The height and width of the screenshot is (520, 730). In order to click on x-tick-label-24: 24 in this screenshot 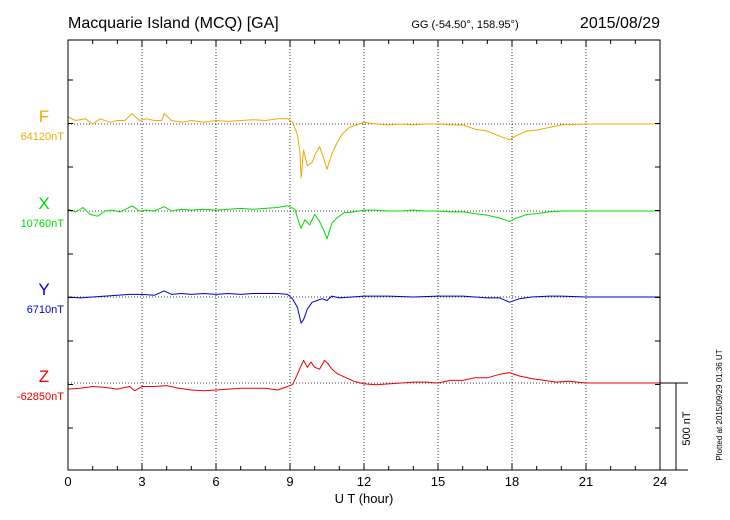, I will do `click(660, 481)`.